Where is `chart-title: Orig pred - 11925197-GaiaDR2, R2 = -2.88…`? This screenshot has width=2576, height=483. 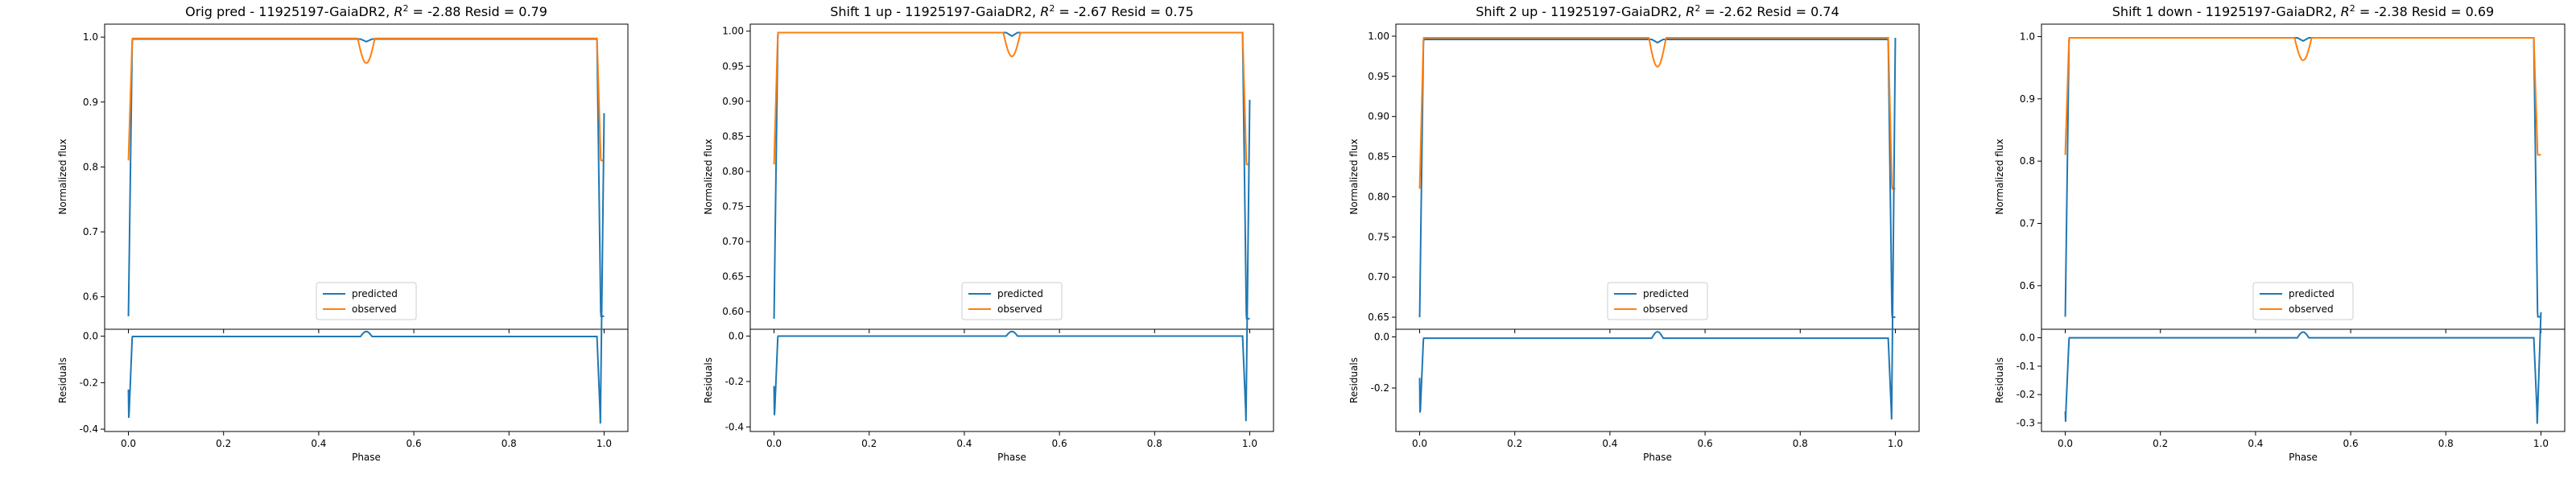
chart-title: Orig pred - 11925197-GaiaDR2, R2 = -2.88… is located at coordinates (366, 11).